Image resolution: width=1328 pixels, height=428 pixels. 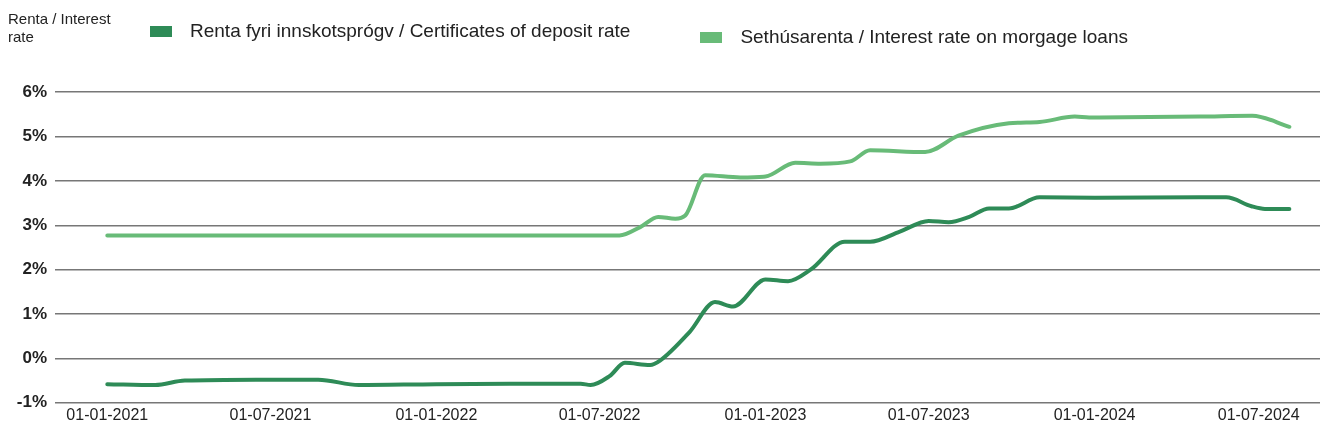 What do you see at coordinates (107, 414) in the screenshot?
I see `x-tick-label: 01-01-2021` at bounding box center [107, 414].